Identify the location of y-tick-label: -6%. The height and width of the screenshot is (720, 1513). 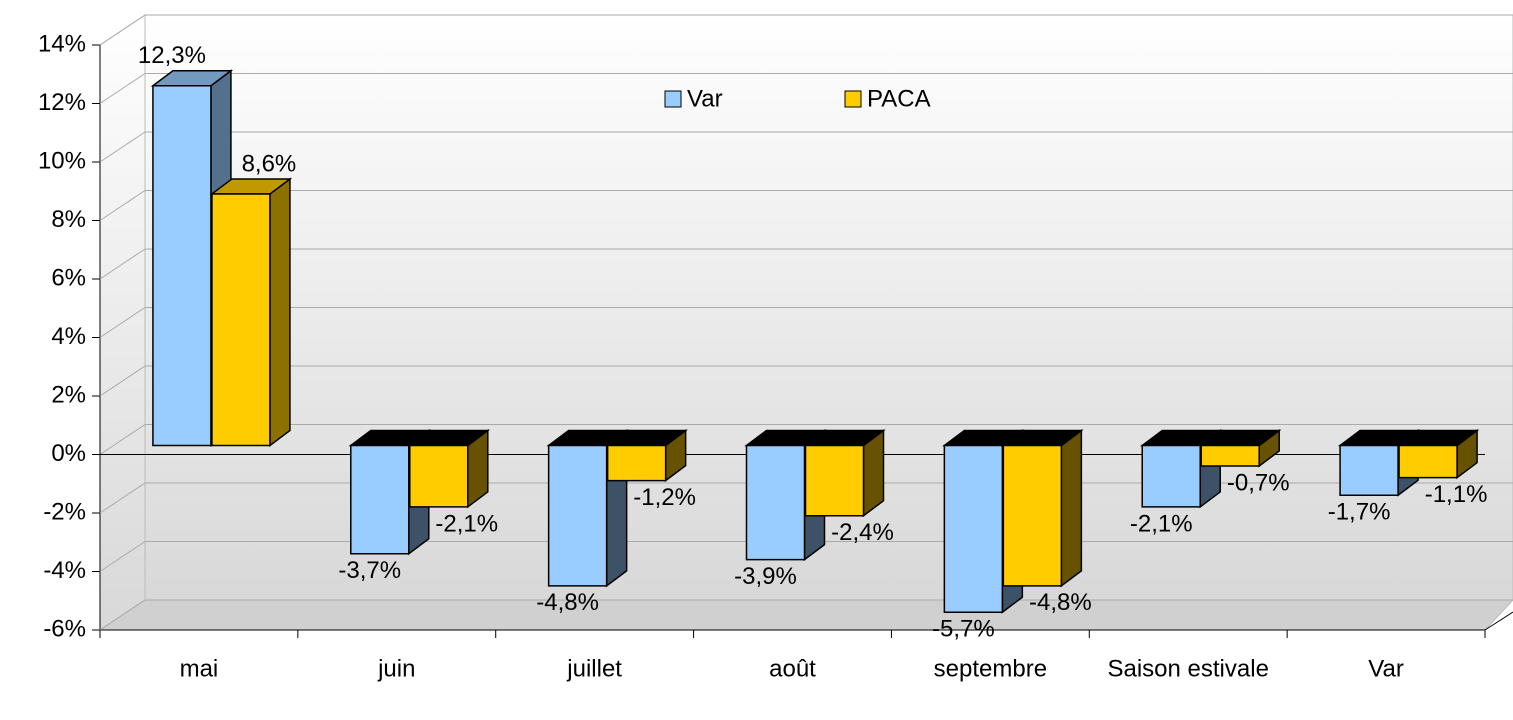
(64, 628).